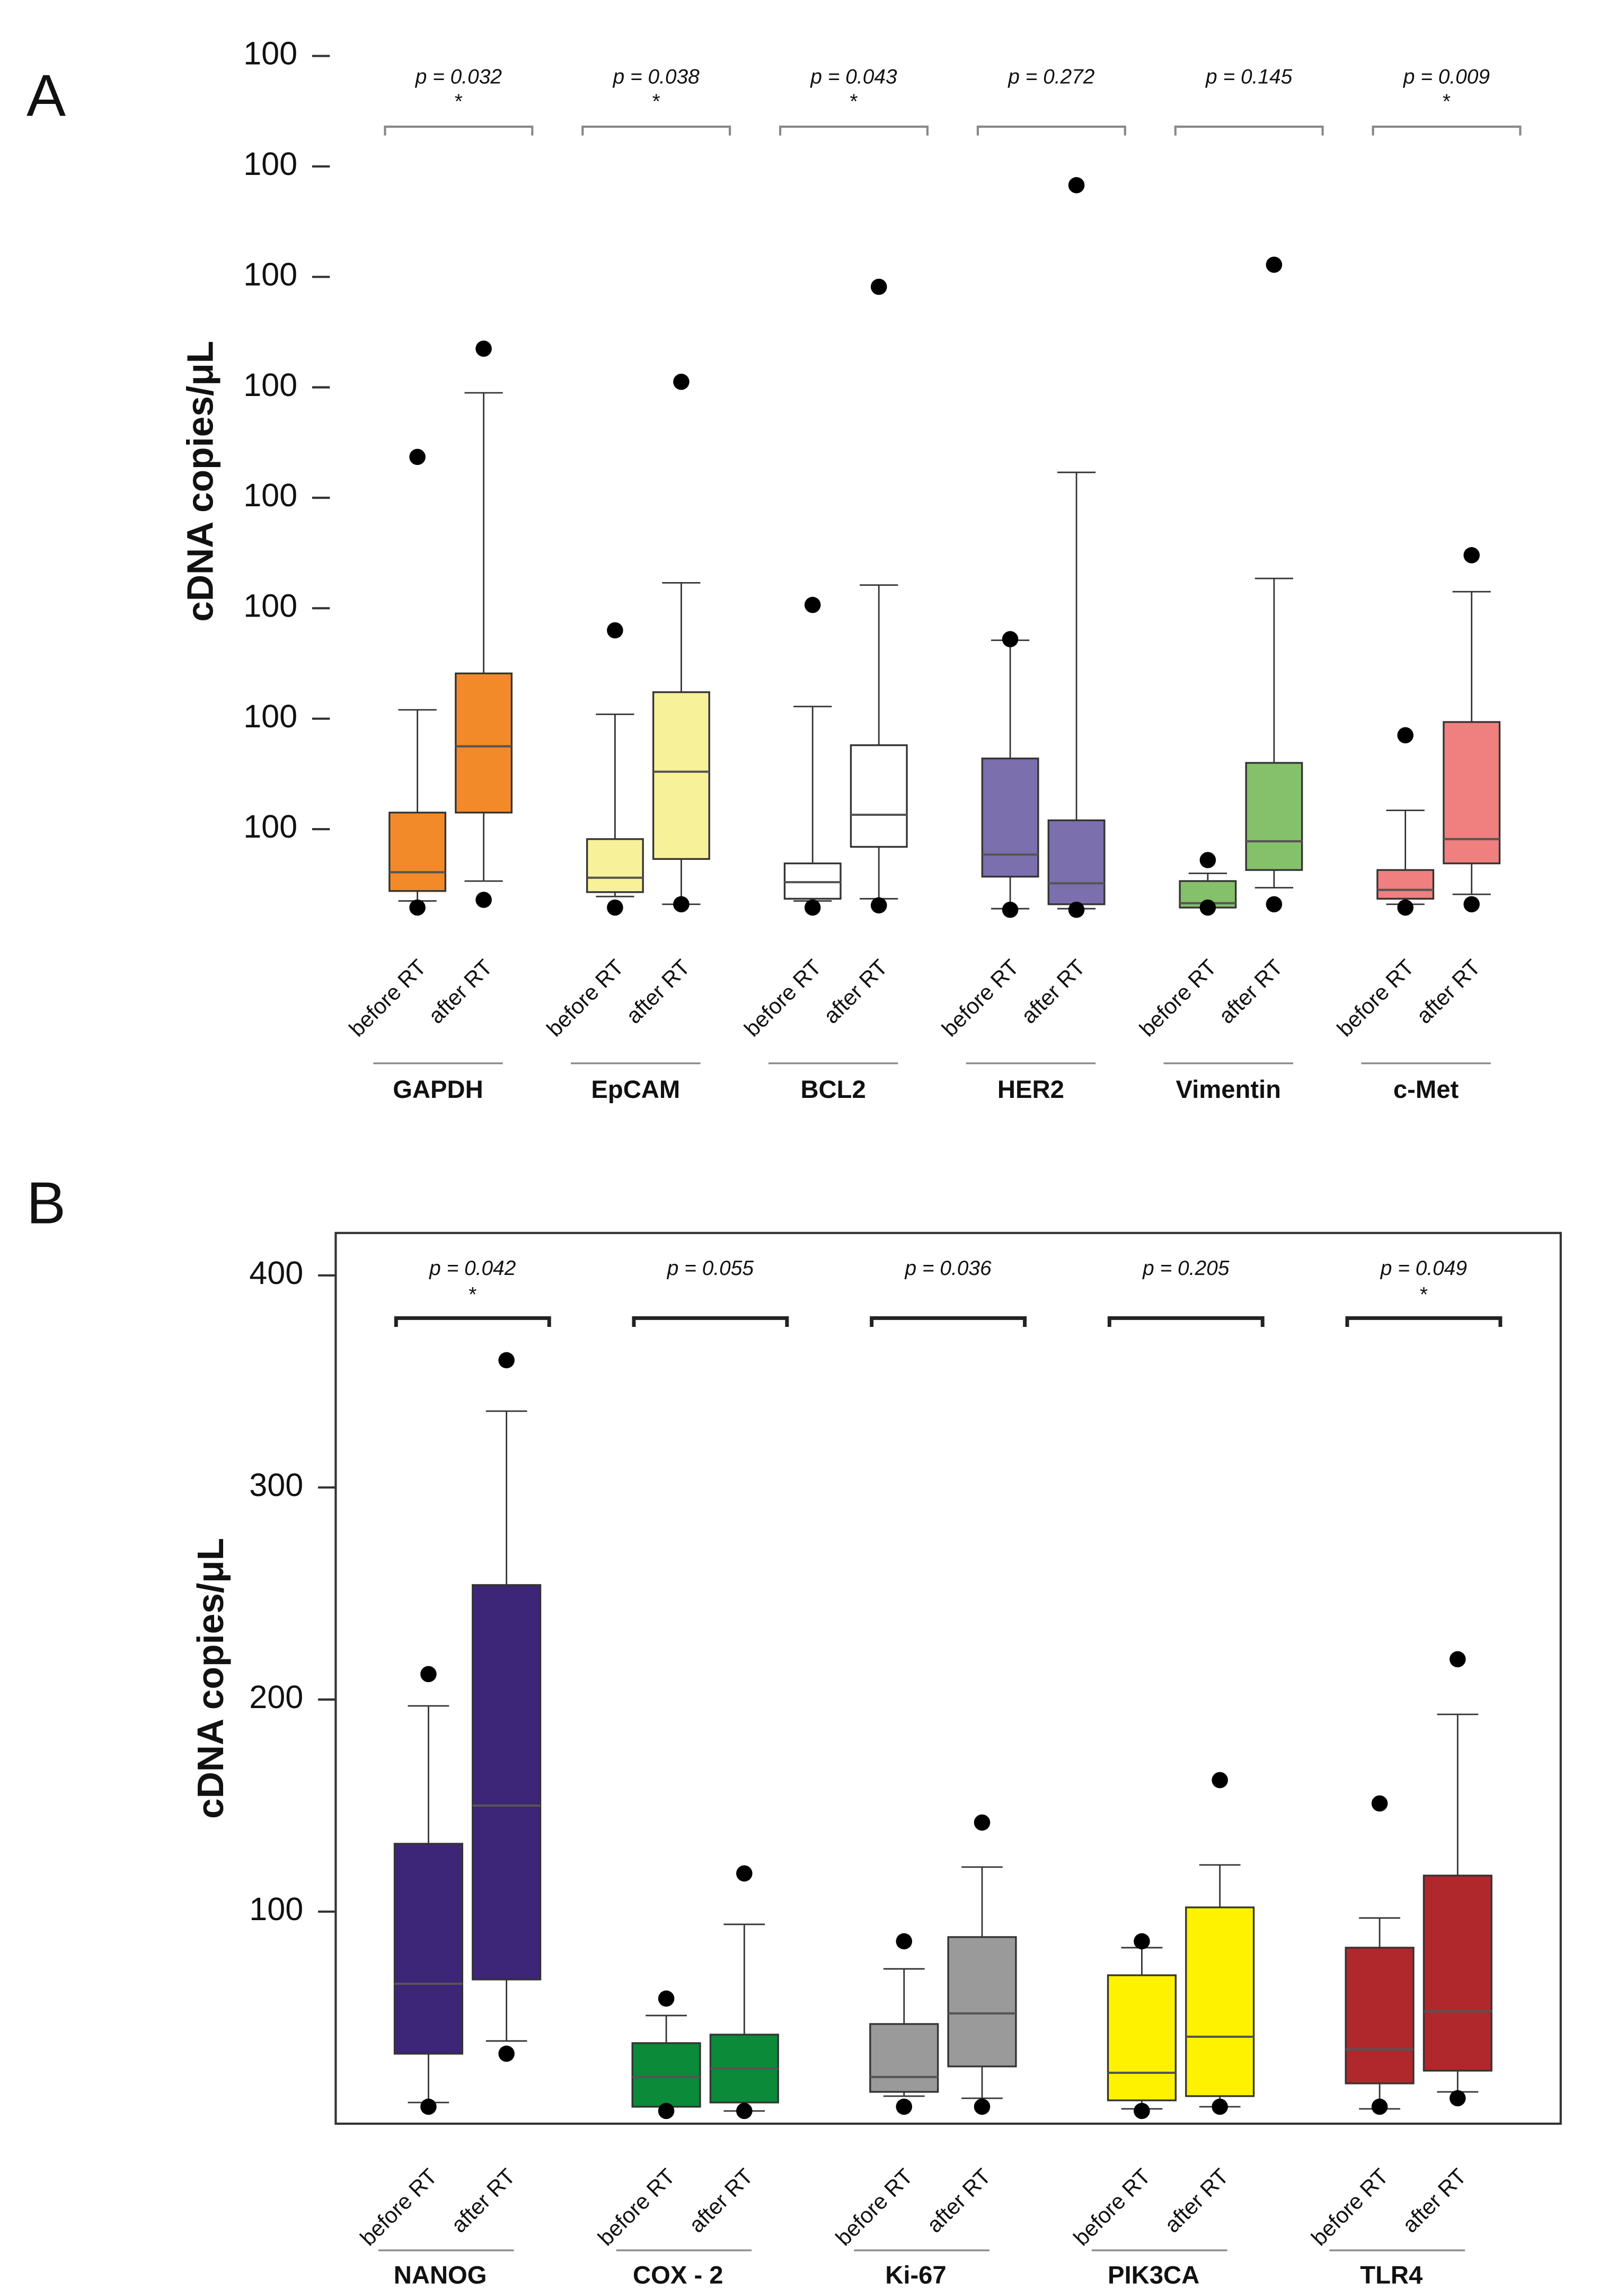 This screenshot has width=1599, height=2296. What do you see at coordinates (948, 1268) in the screenshot?
I see `p-value: p = 0.036` at bounding box center [948, 1268].